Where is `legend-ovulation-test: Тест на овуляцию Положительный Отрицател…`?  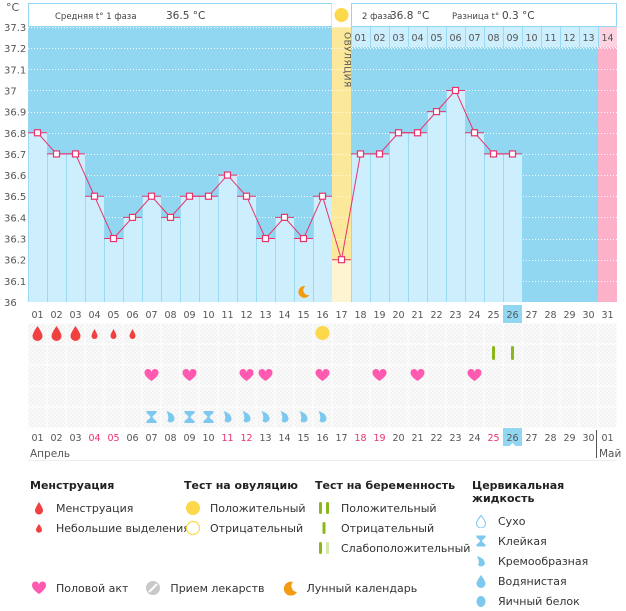 legend-ovulation-test: Тест на овуляцию Положительный Отрицател… is located at coordinates (245, 508).